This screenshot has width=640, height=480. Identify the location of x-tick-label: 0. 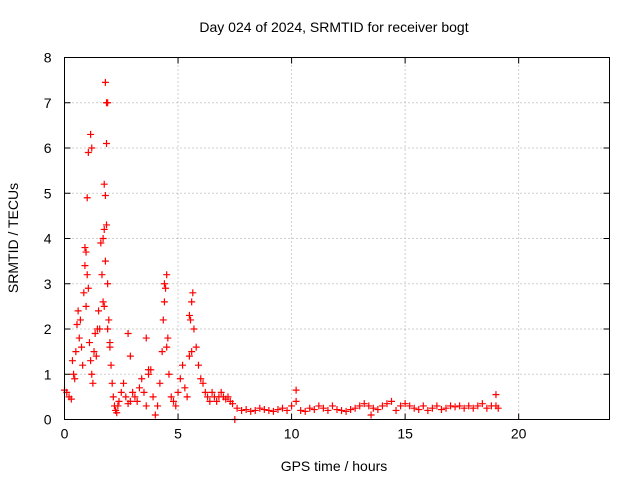
(65, 434).